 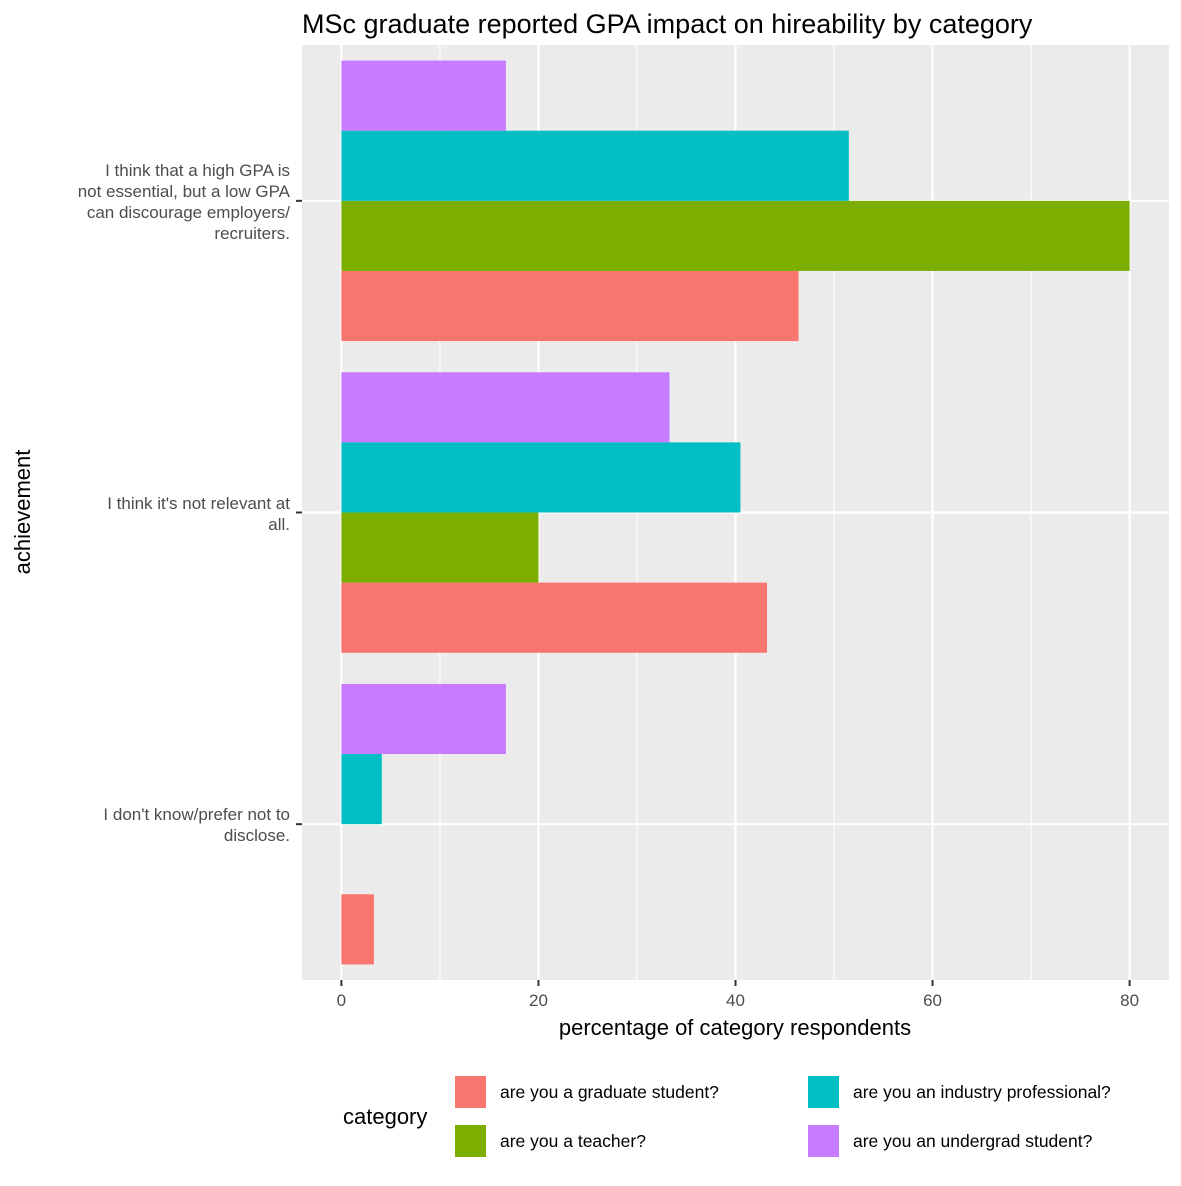 I want to click on x-tick-label: 80, so click(x=1129, y=1000).